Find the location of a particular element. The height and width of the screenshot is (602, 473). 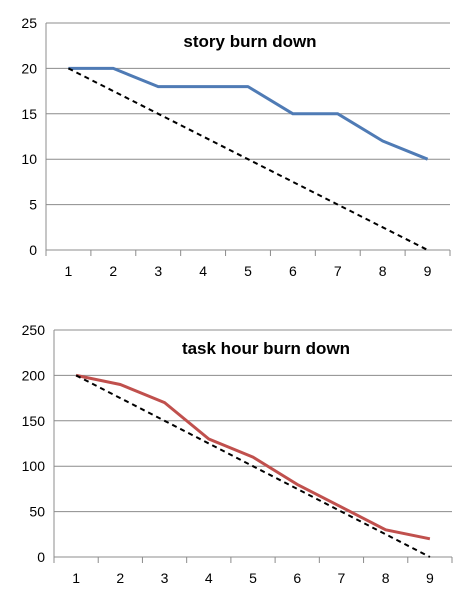

y-tick-label: 150 is located at coordinates (34, 421).